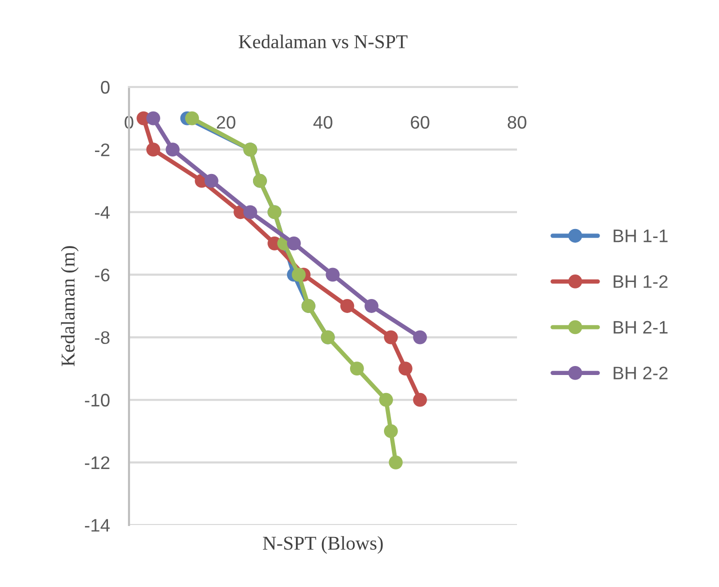  I want to click on x-tick-label: 60, so click(420, 122).